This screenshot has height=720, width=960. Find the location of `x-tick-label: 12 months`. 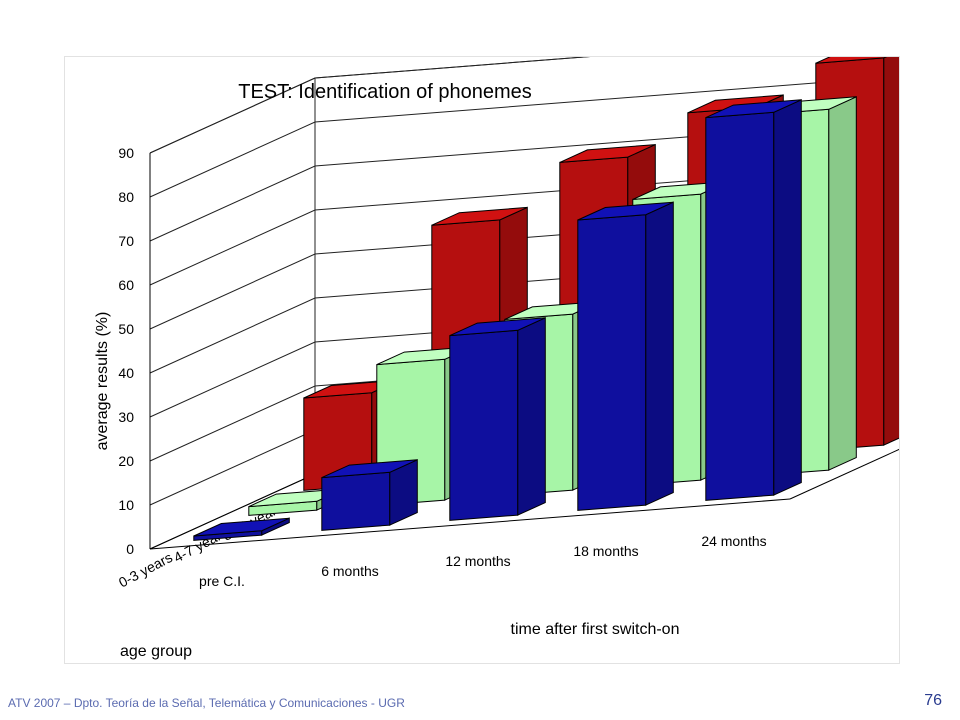

x-tick-label: 12 months is located at coordinates (477, 561).